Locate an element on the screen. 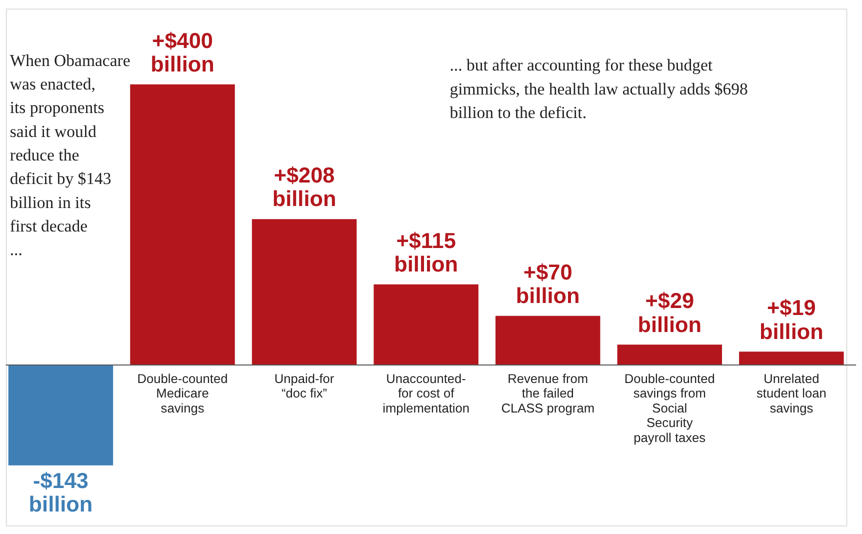 The width and height of the screenshot is (862, 534). data-label: +$208 billion is located at coordinates (304, 187).